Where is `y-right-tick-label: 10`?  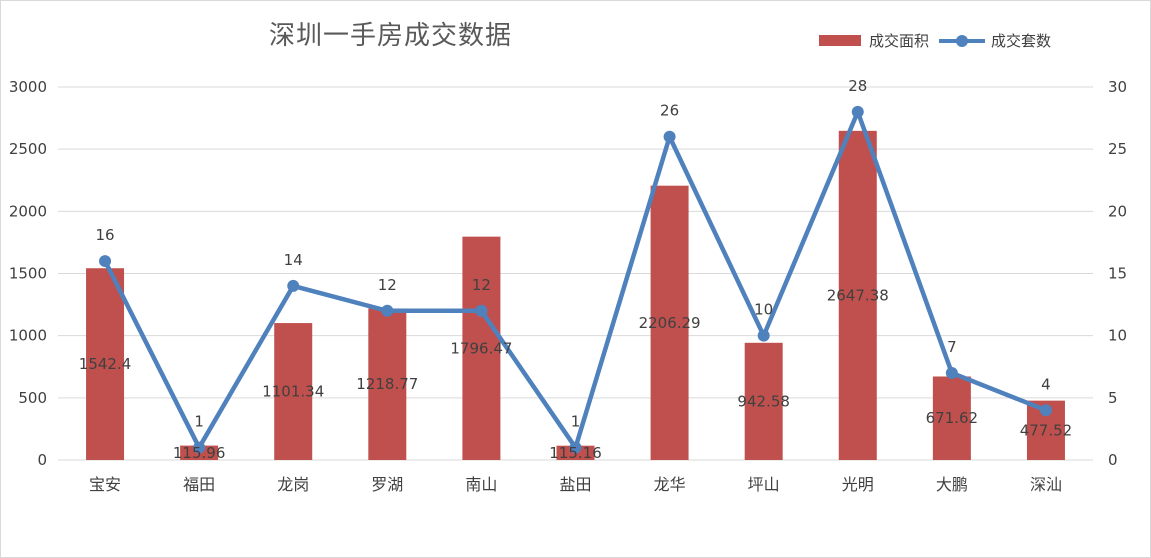 y-right-tick-label: 10 is located at coordinates (1117, 336).